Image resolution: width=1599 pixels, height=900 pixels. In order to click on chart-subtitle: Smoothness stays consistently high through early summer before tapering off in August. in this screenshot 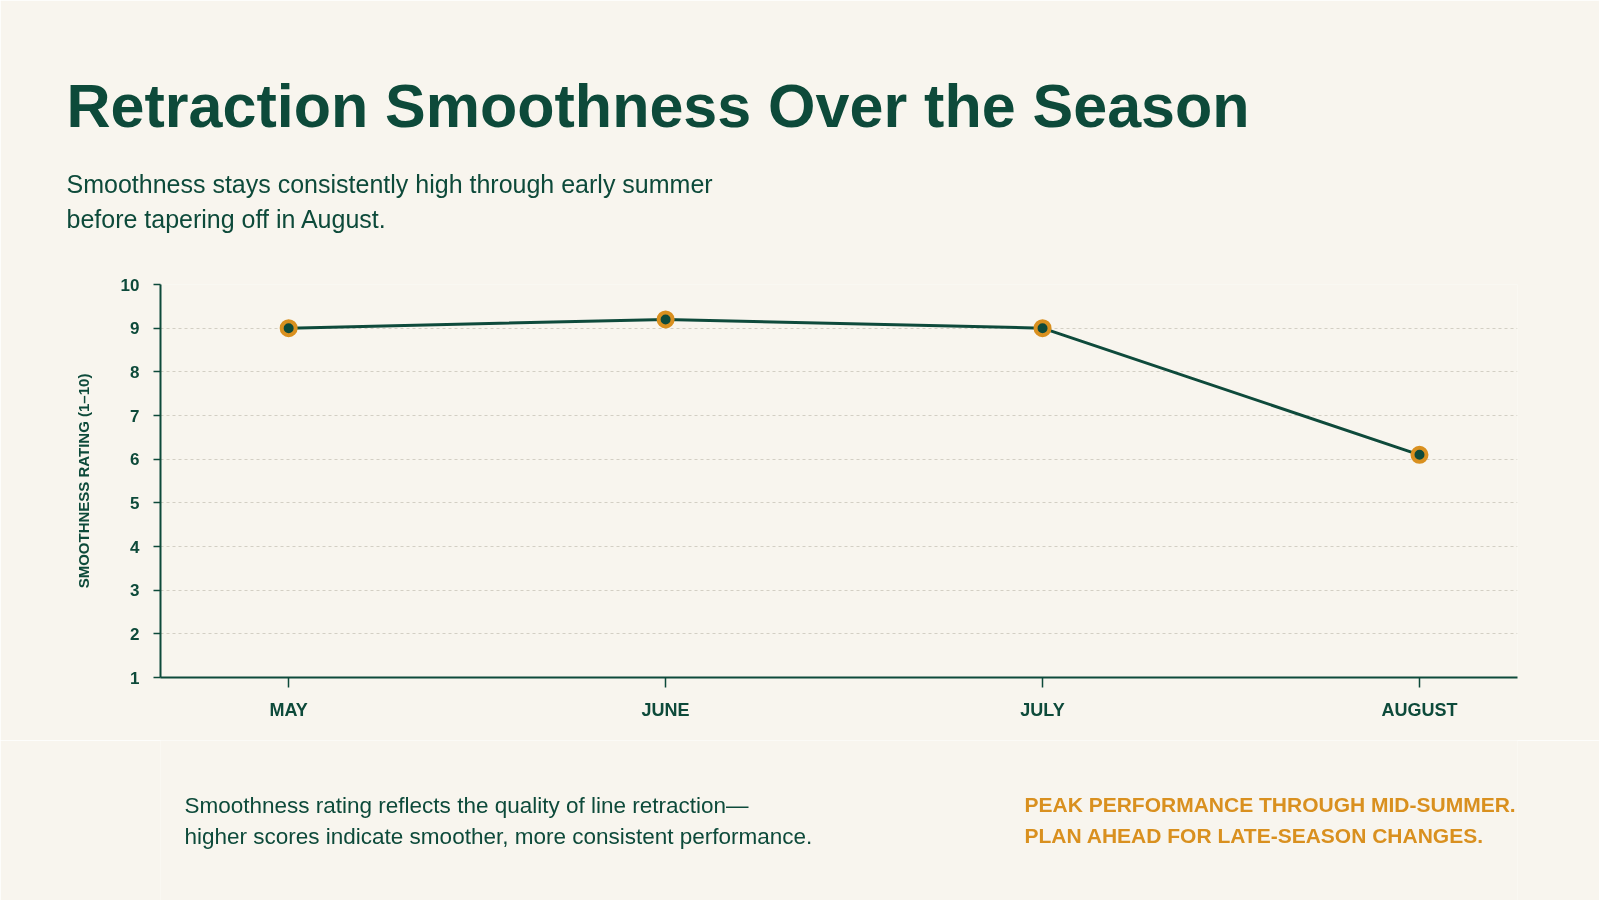, I will do `click(389, 201)`.